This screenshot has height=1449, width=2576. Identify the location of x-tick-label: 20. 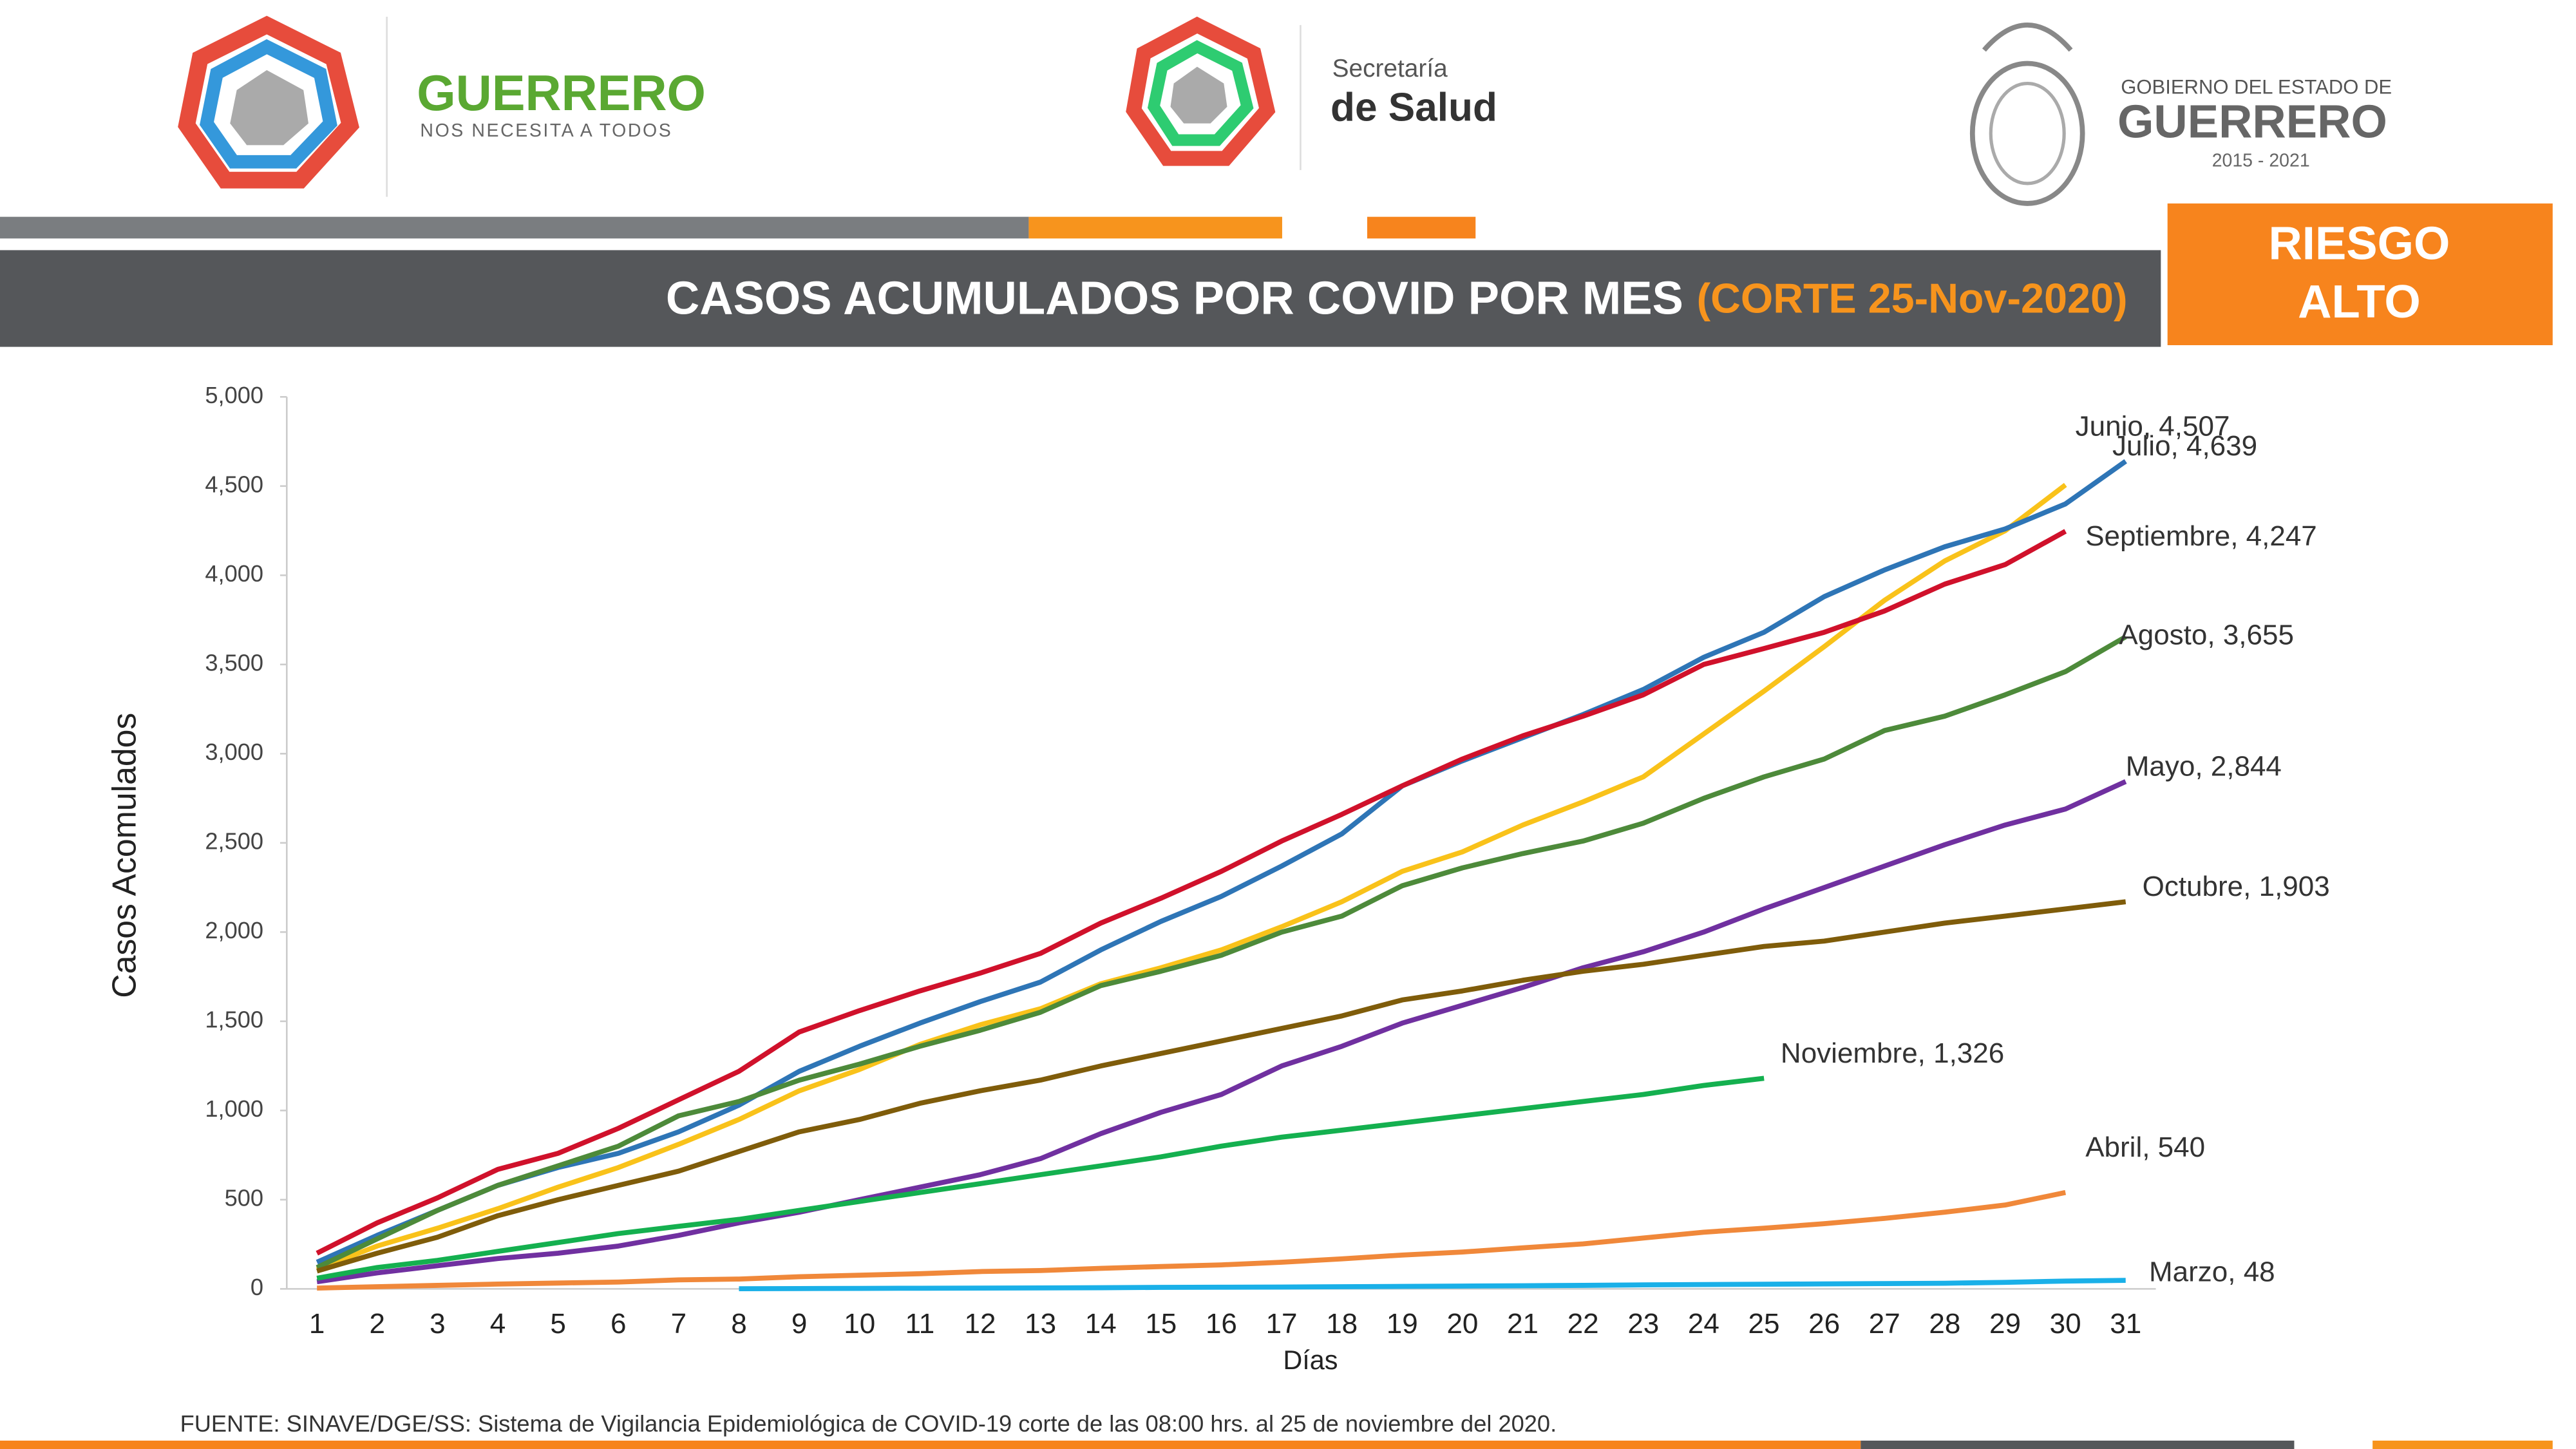
(1462, 1324).